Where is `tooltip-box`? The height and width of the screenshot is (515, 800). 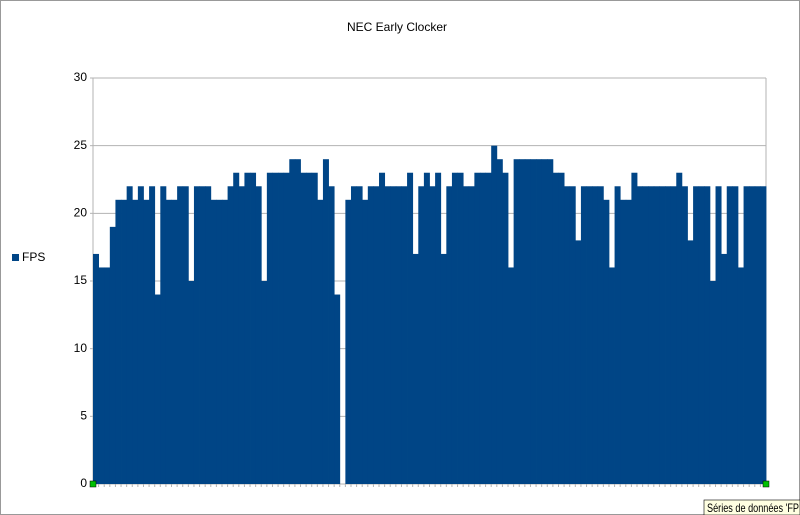
tooltip-box is located at coordinates (751, 507).